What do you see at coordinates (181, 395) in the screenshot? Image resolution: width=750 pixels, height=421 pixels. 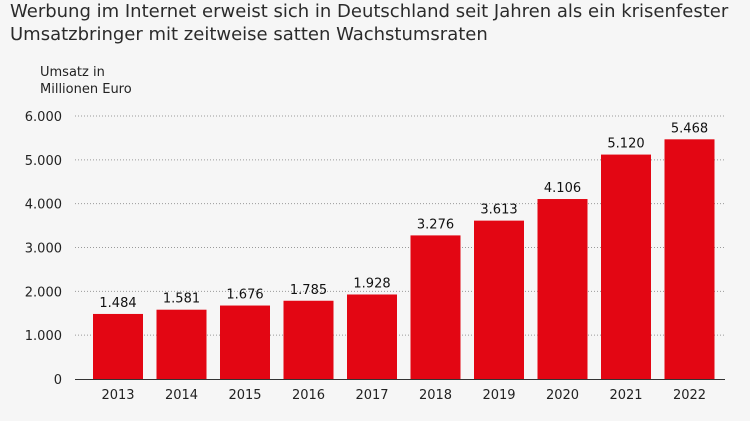 I see `x-tick-label: 2014` at bounding box center [181, 395].